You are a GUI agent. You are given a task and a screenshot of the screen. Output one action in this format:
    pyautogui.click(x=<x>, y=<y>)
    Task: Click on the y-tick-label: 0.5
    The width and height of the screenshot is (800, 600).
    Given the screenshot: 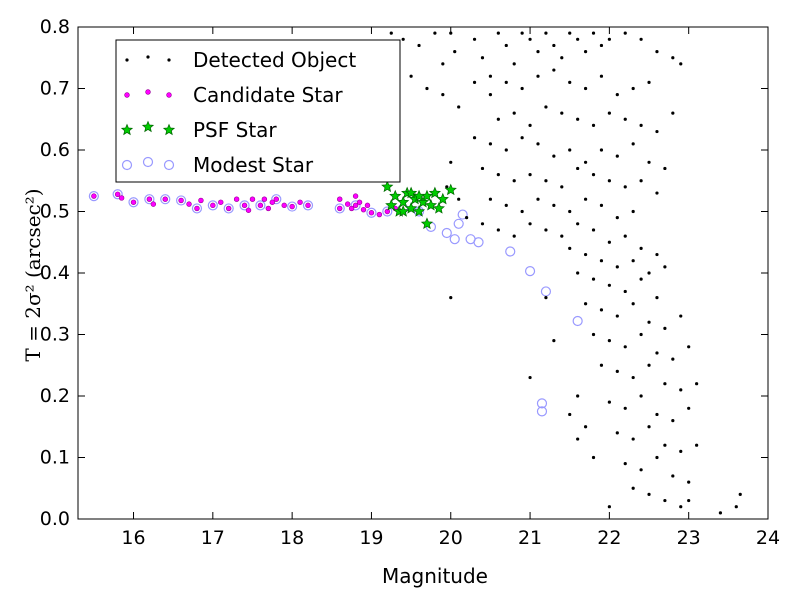 What is the action you would take?
    pyautogui.click(x=55, y=212)
    